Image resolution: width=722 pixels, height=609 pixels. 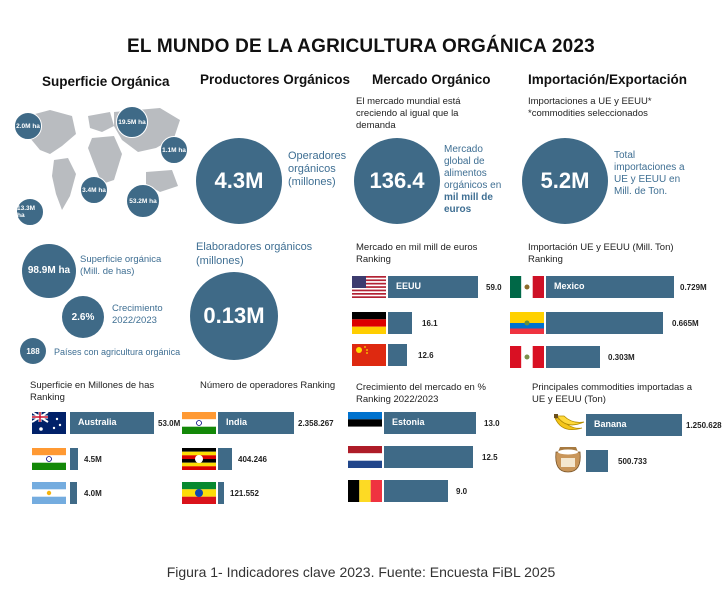 What do you see at coordinates (275, 79) in the screenshot?
I see `col2-heading: Productores Orgánicos` at bounding box center [275, 79].